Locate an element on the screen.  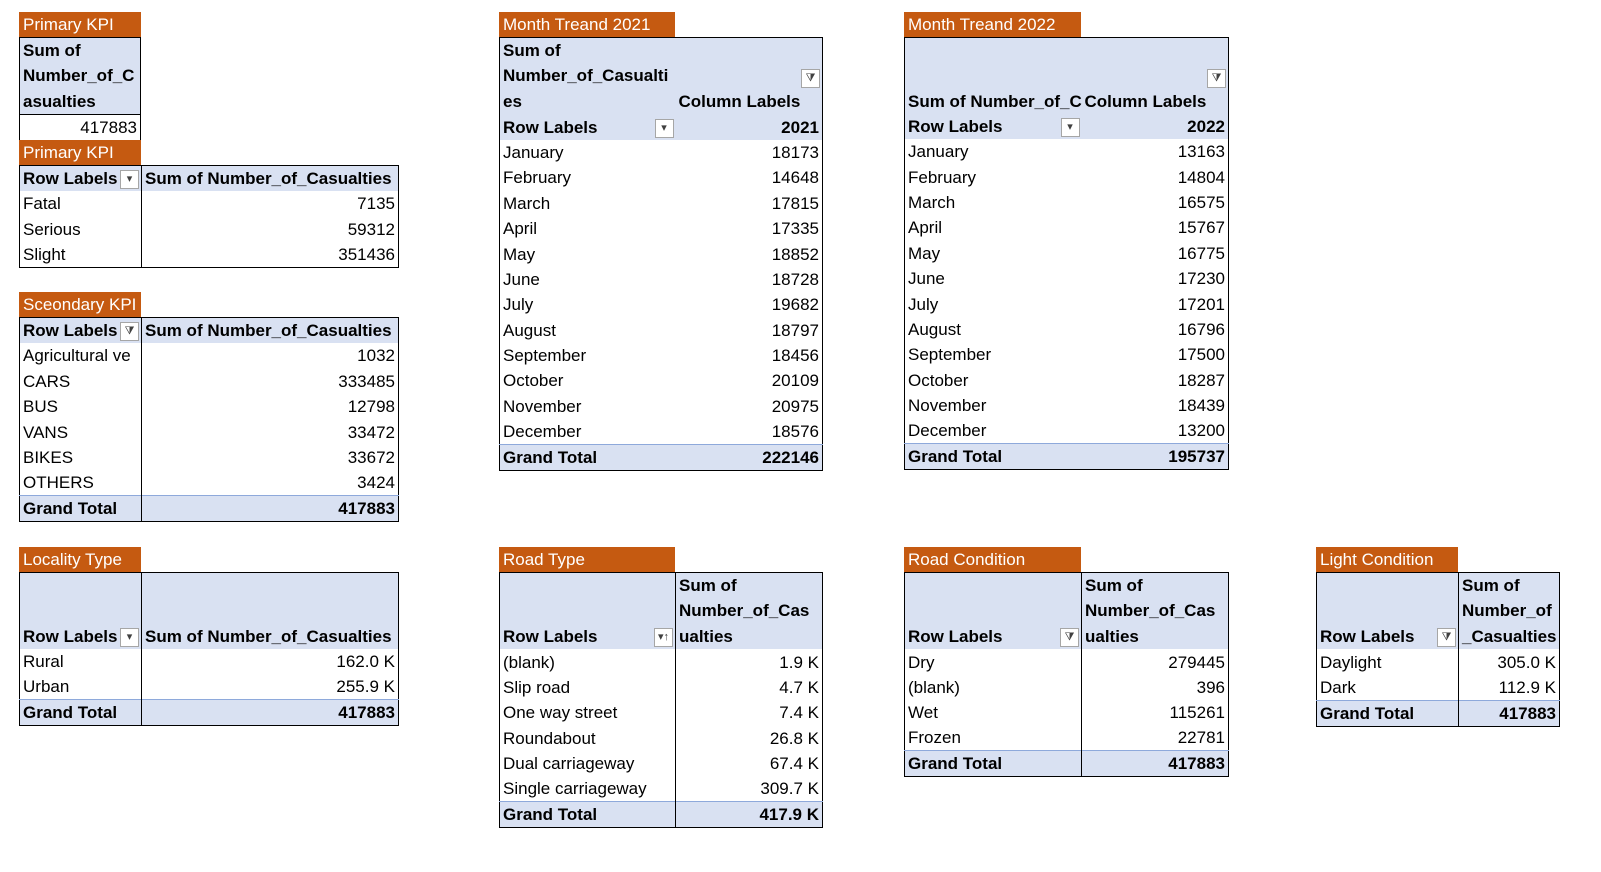
pivot-title: Month Treand 2022 is located at coordinates (992, 24).